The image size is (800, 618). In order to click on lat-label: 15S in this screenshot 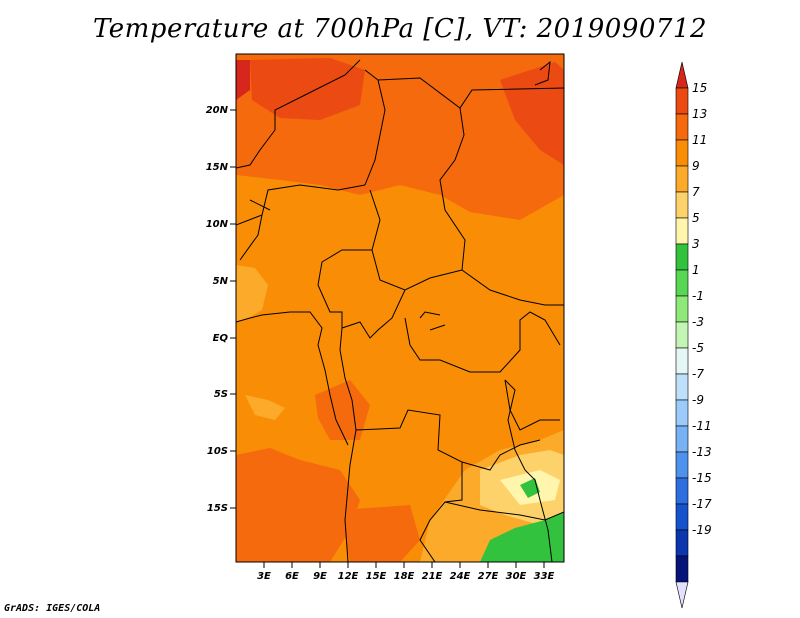, I will do `click(217, 508)`.